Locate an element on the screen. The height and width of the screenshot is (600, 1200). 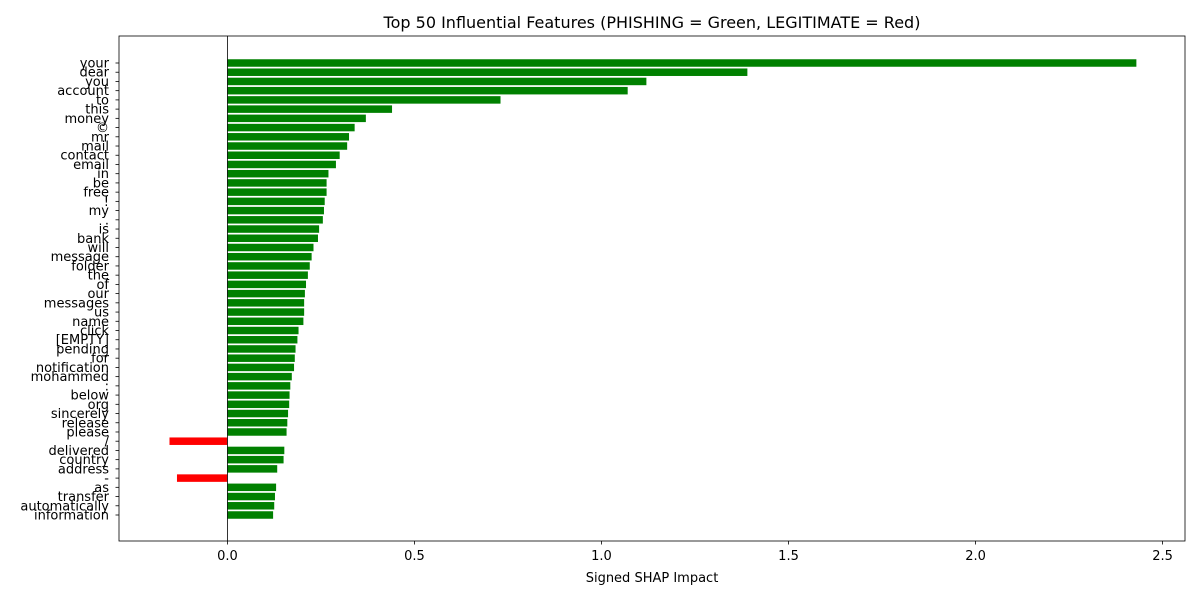
category-label: this is located at coordinates (97, 110).